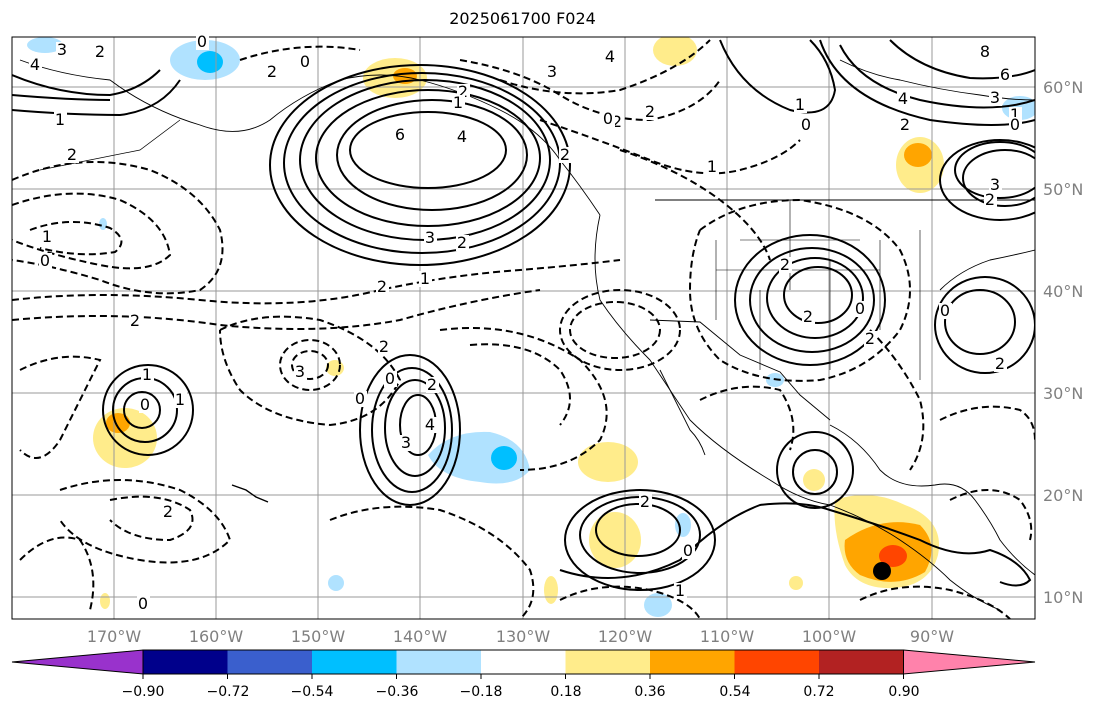 The image size is (1105, 712). I want to click on longitude-label: 120°W, so click(625, 636).